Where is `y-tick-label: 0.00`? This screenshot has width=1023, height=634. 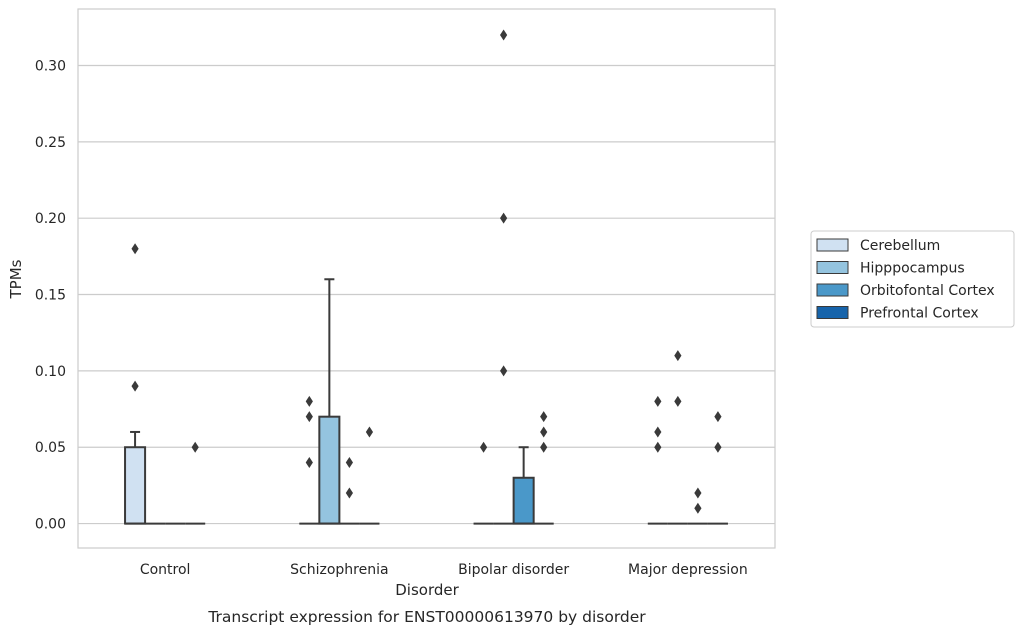
y-tick-label: 0.00 is located at coordinates (50, 525).